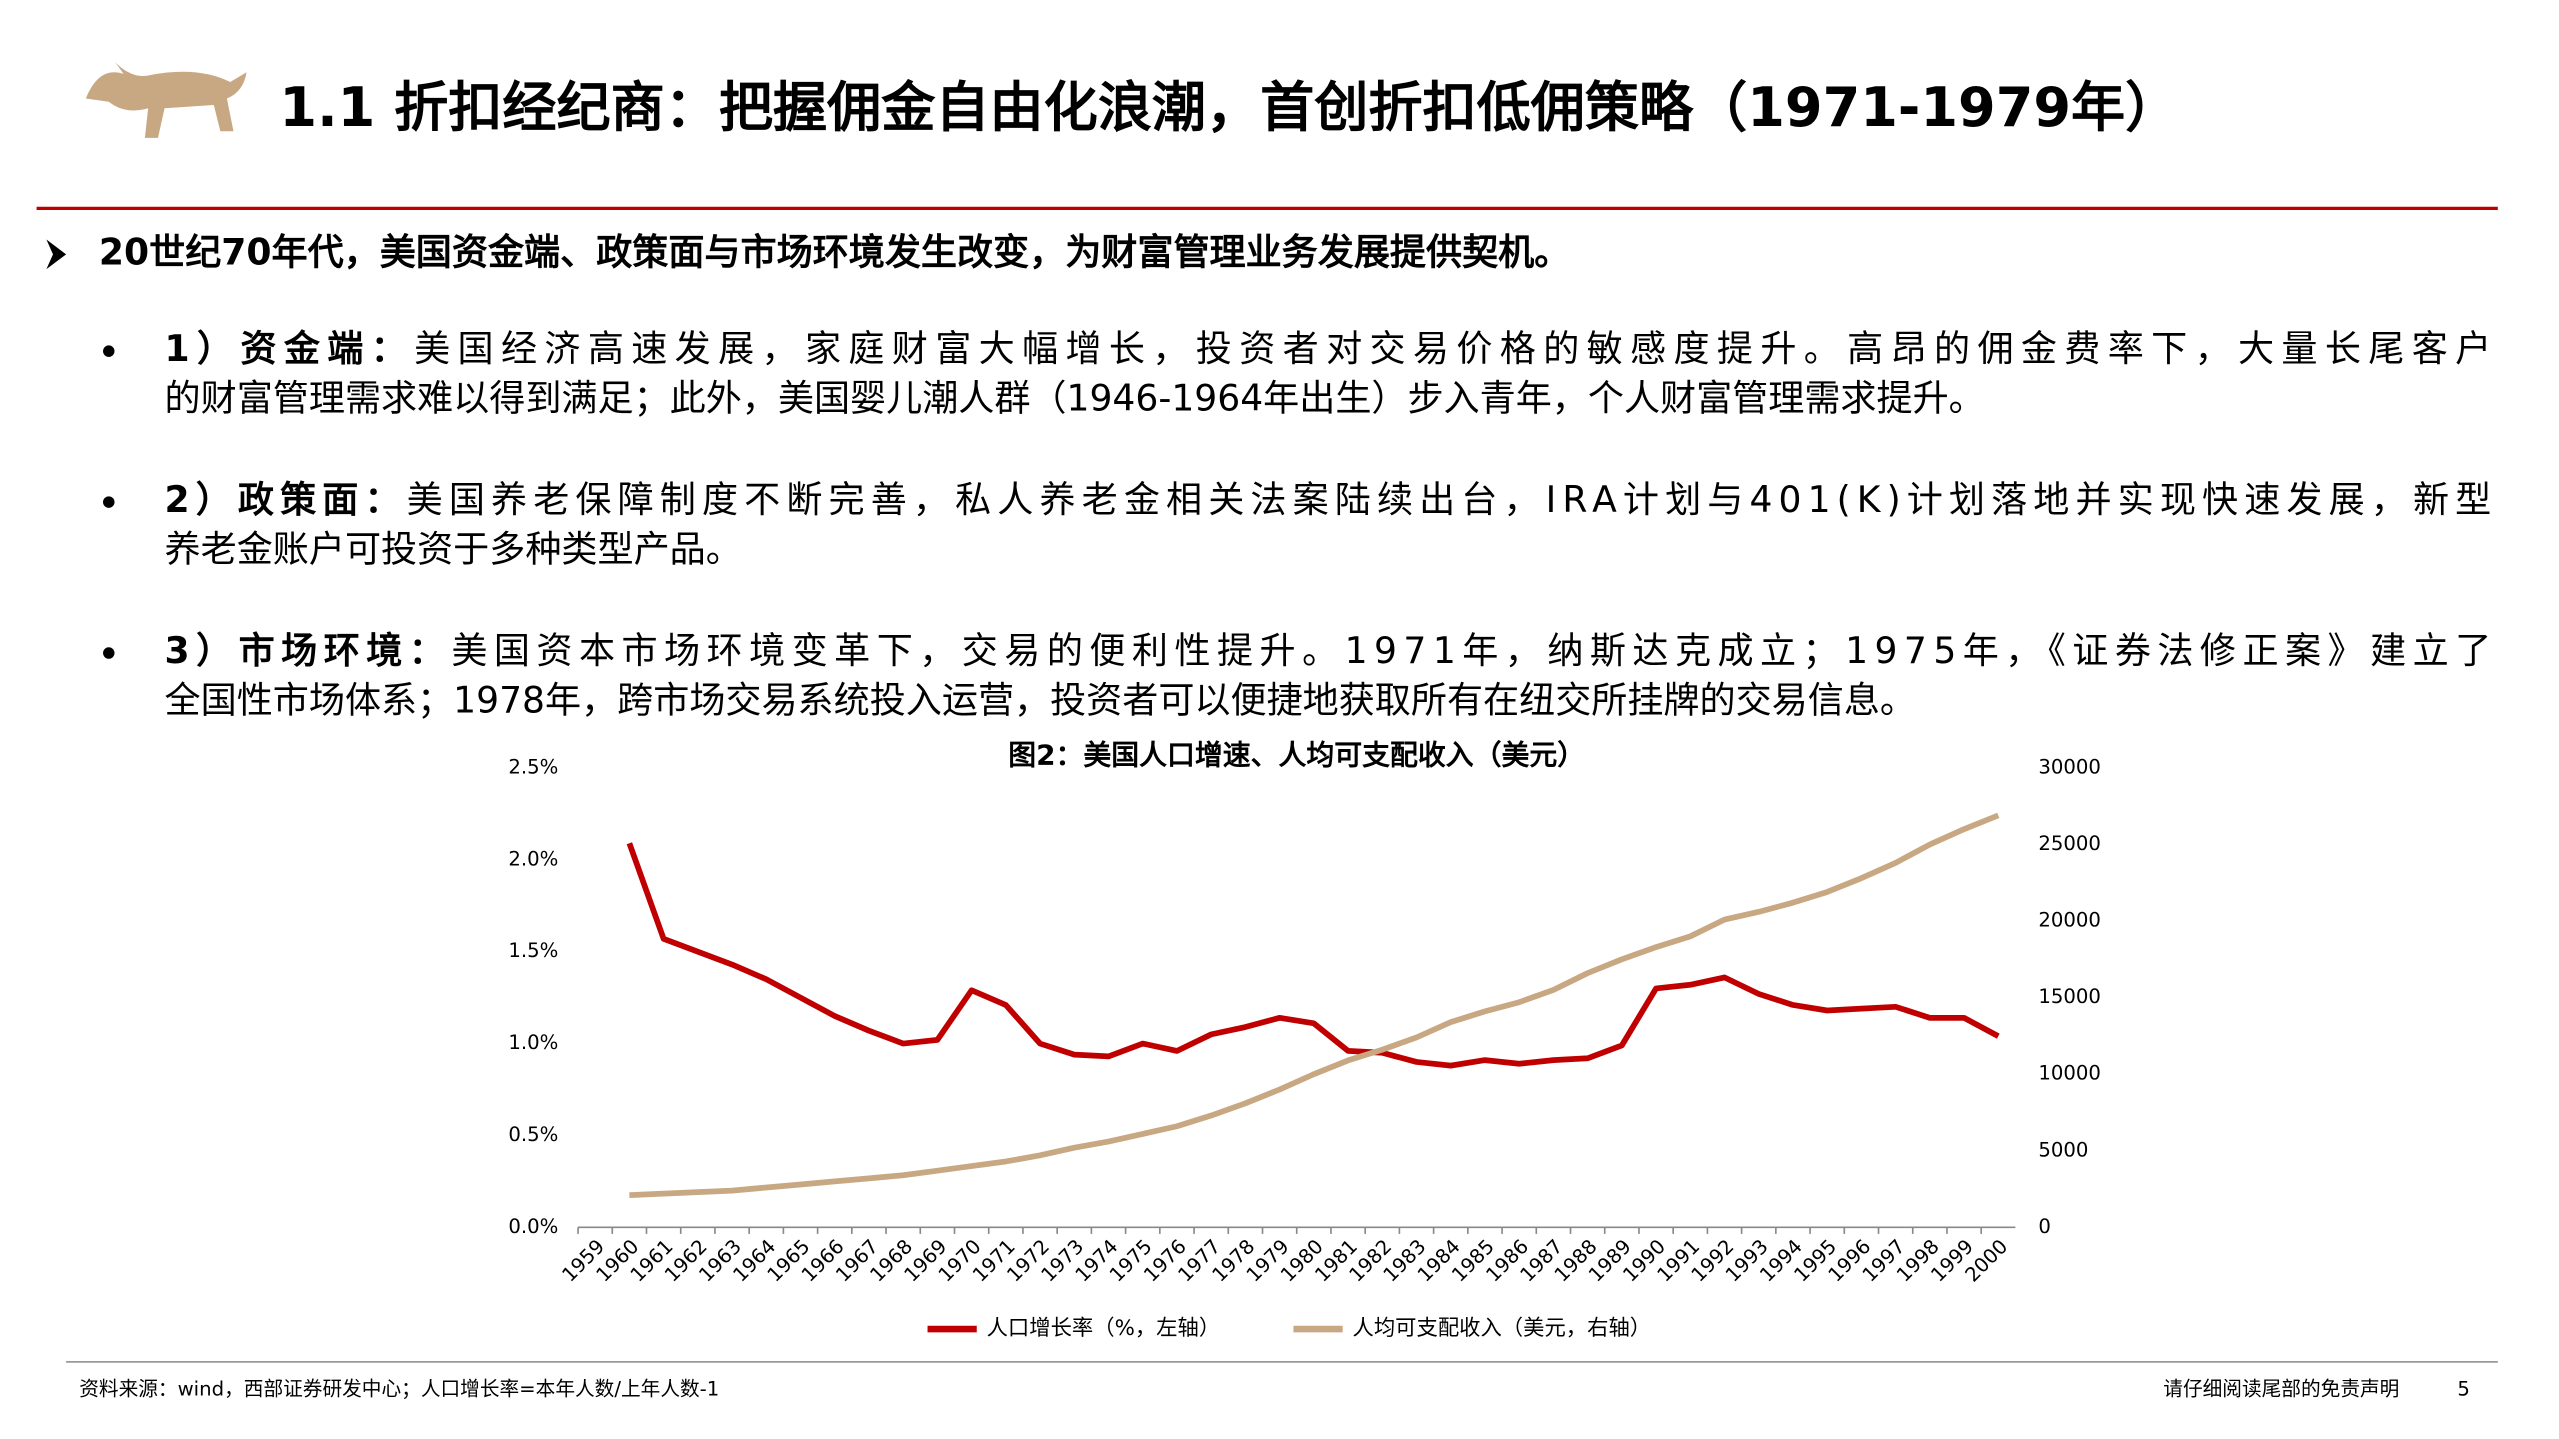  What do you see at coordinates (1502, 1328) in the screenshot?
I see `legend-label: 人均可支配收入（美元，右轴）` at bounding box center [1502, 1328].